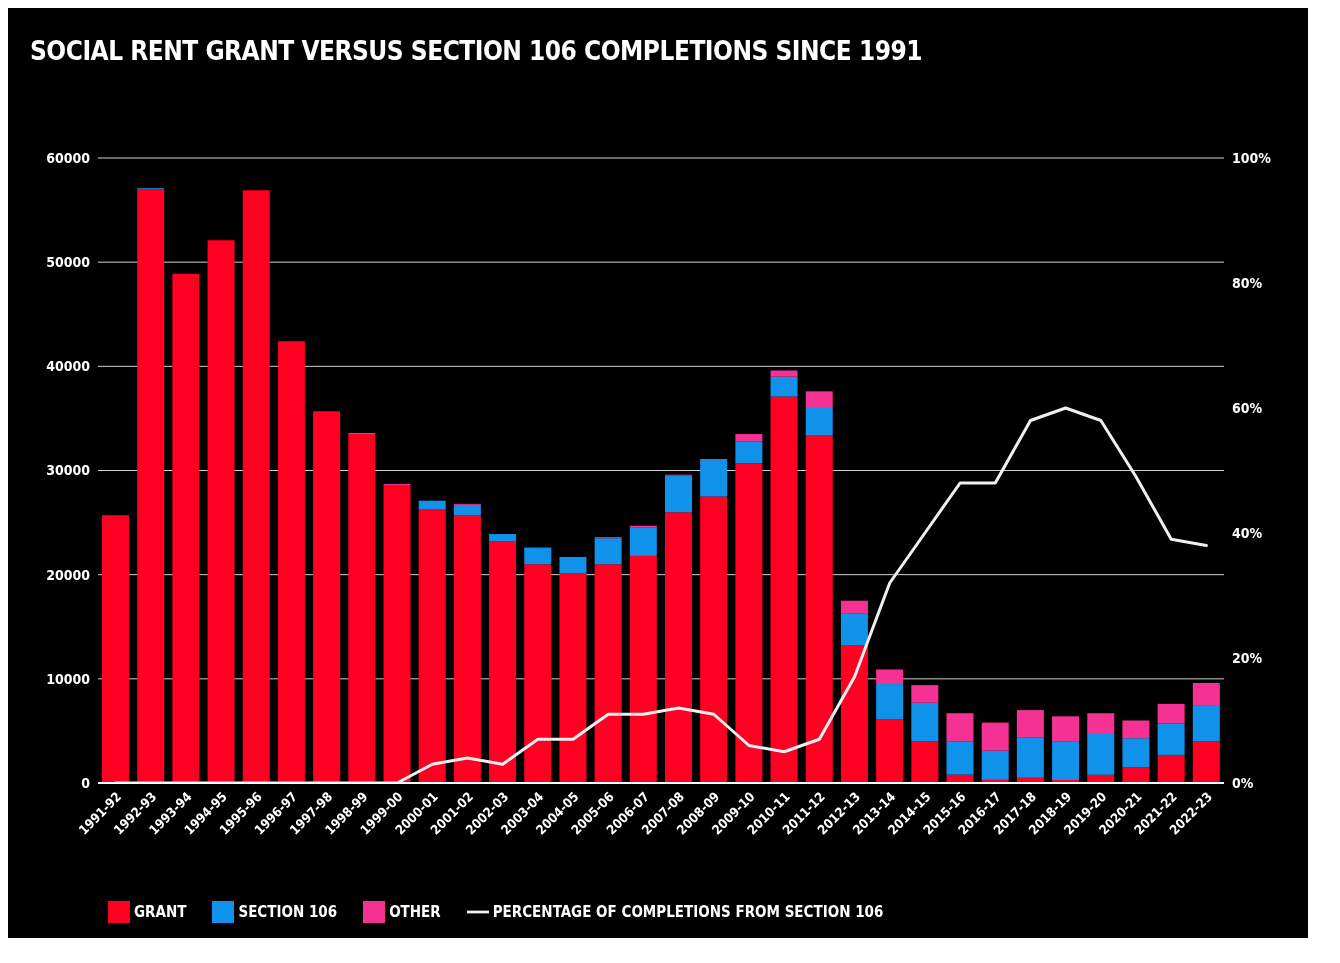 The image size is (1340, 963). I want to click on y2-tick-label: 100%, so click(1252, 157).